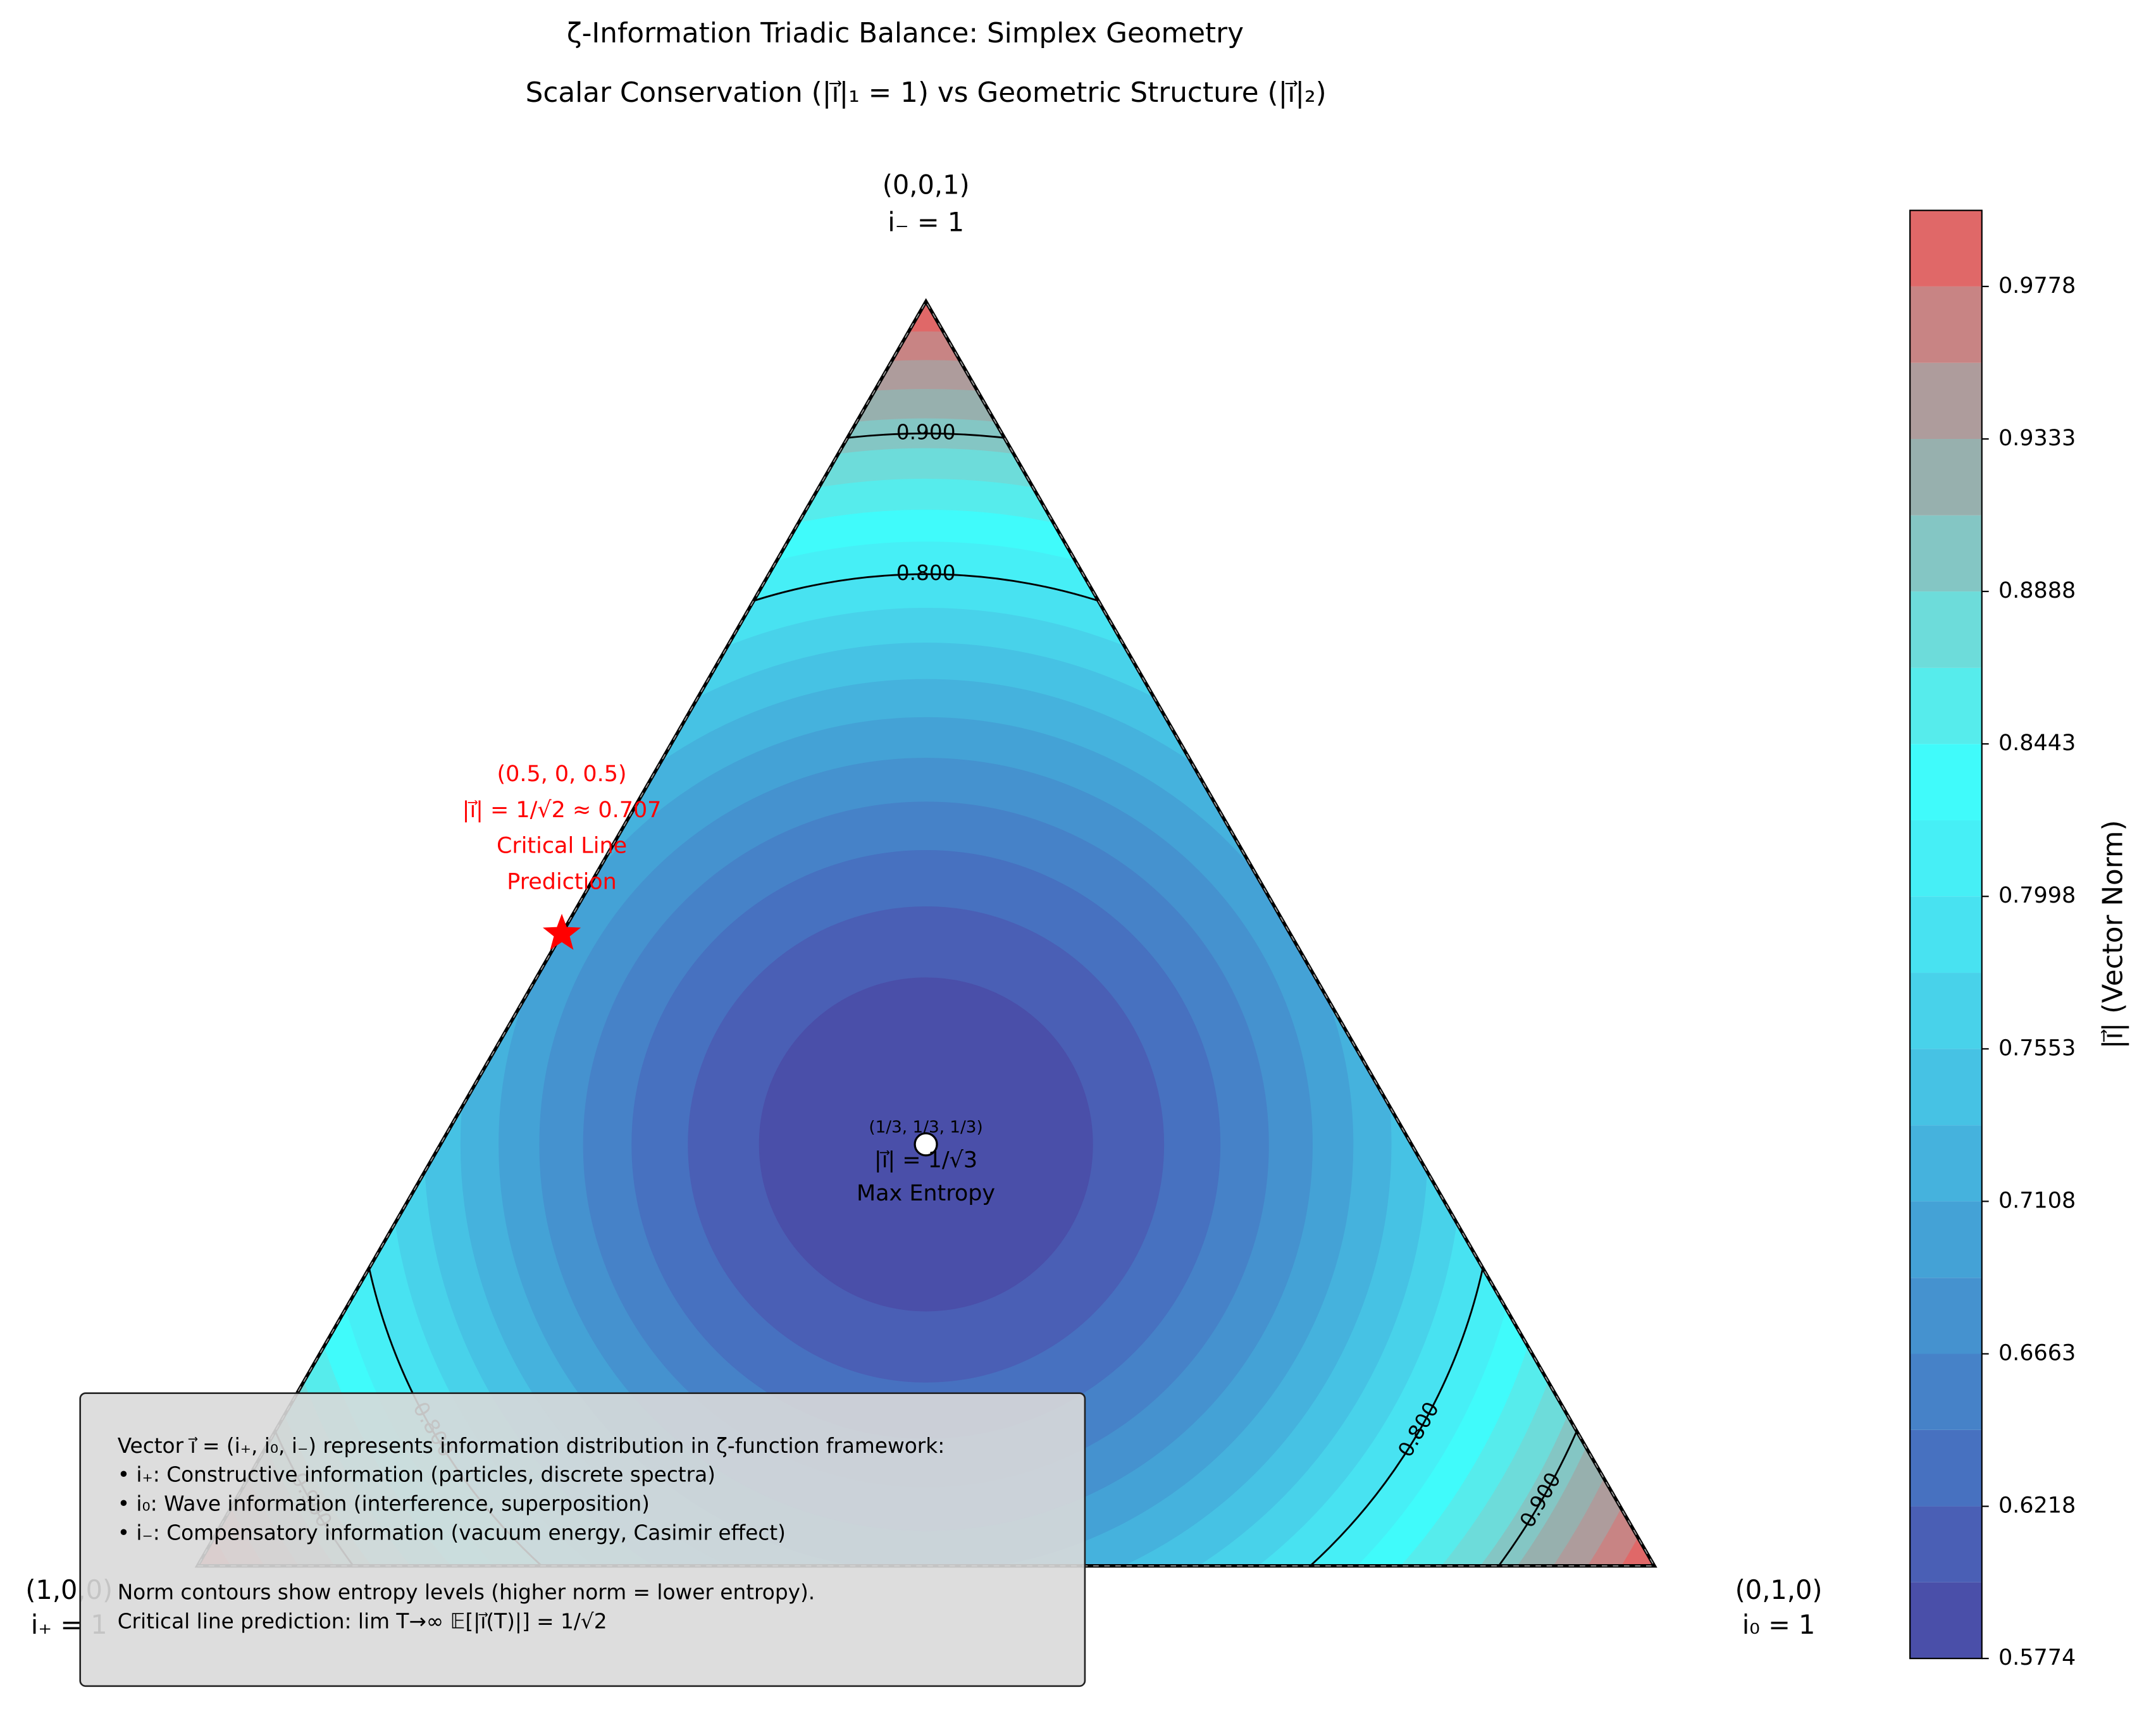 Image resolution: width=2156 pixels, height=1721 pixels. Describe the element at coordinates (2037, 743) in the screenshot. I see `colorbar-tick-label: 0.8443` at that location.